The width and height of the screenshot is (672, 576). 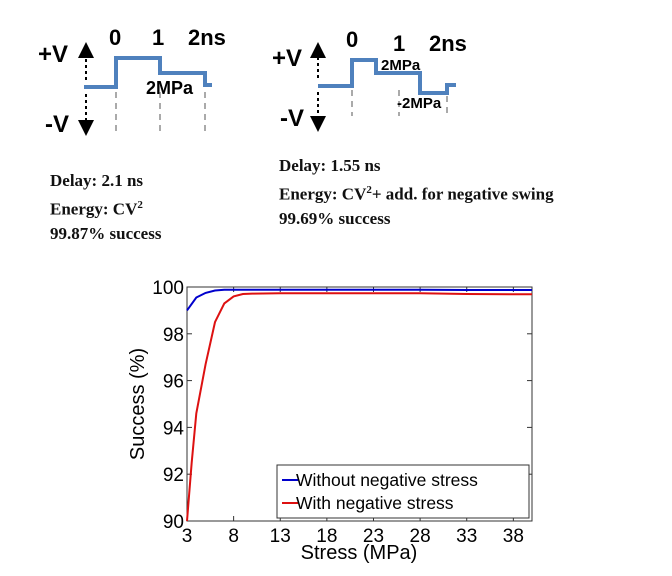 I want to click on y-tick-label: 98, so click(x=173, y=335).